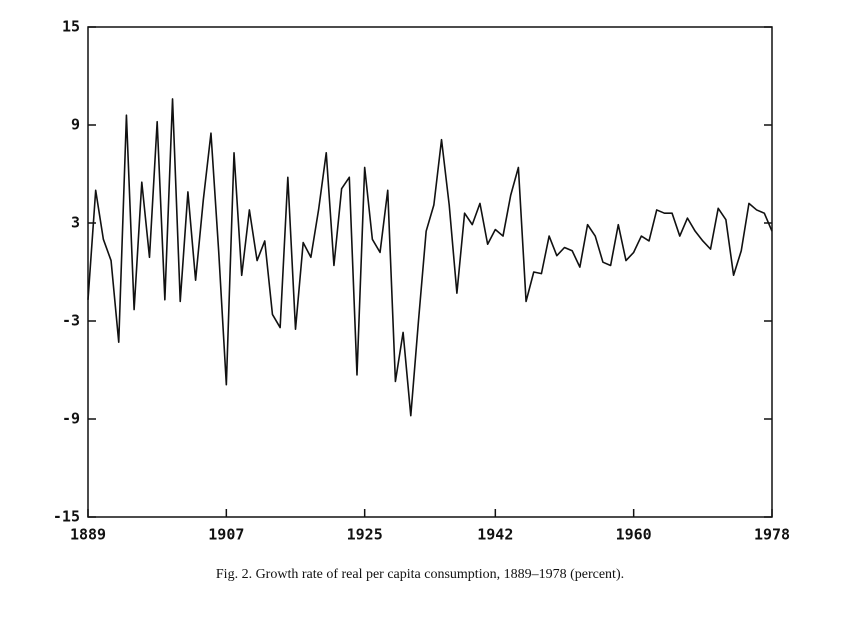 The width and height of the screenshot is (844, 627). What do you see at coordinates (365, 535) in the screenshot?
I see `x-tick-label: 1925` at bounding box center [365, 535].